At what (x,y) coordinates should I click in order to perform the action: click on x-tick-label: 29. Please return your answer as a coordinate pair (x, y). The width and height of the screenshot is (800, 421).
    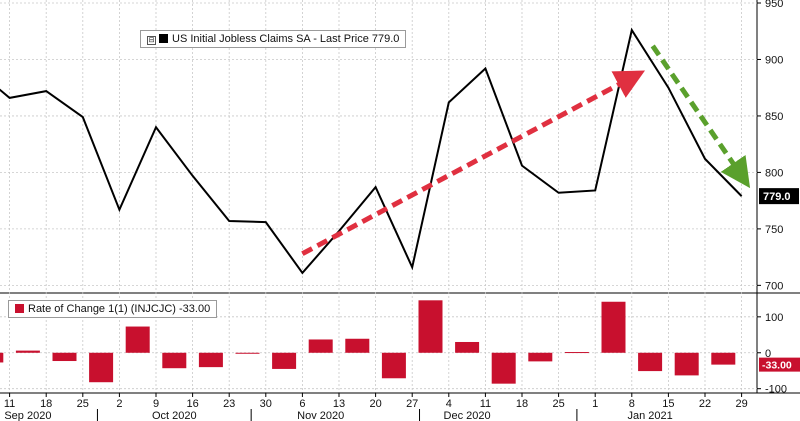
    Looking at the image, I should click on (741, 404).